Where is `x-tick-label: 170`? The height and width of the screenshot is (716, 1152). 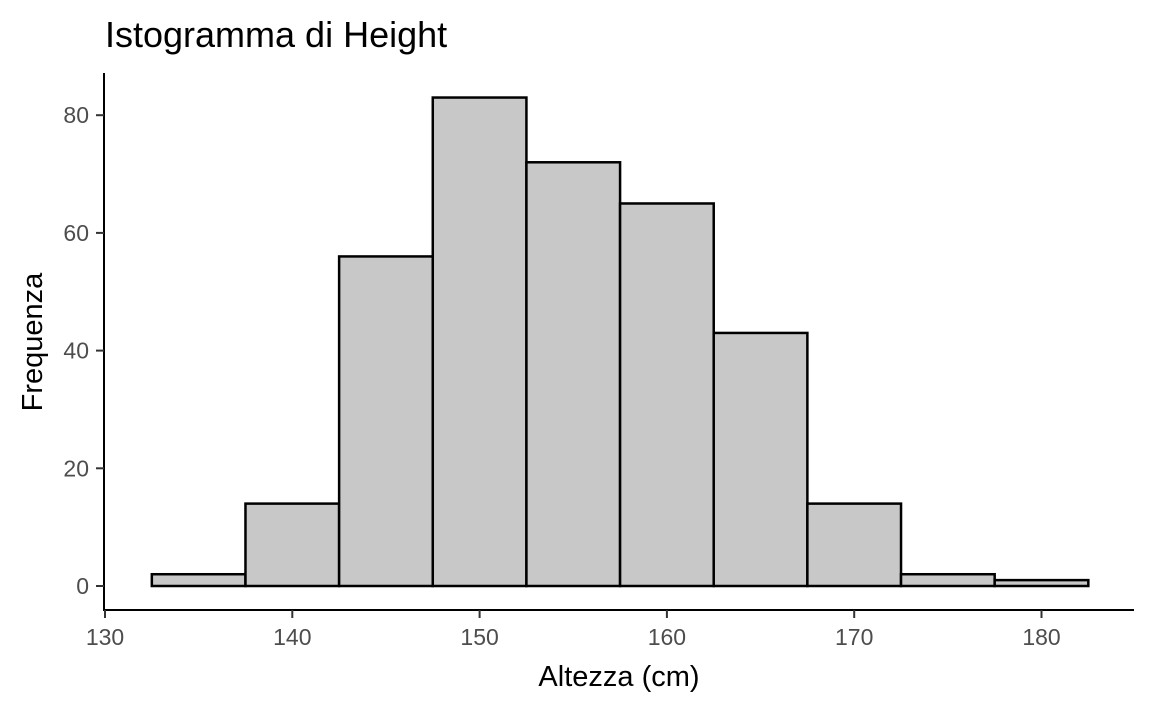
x-tick-label: 170 is located at coordinates (854, 637).